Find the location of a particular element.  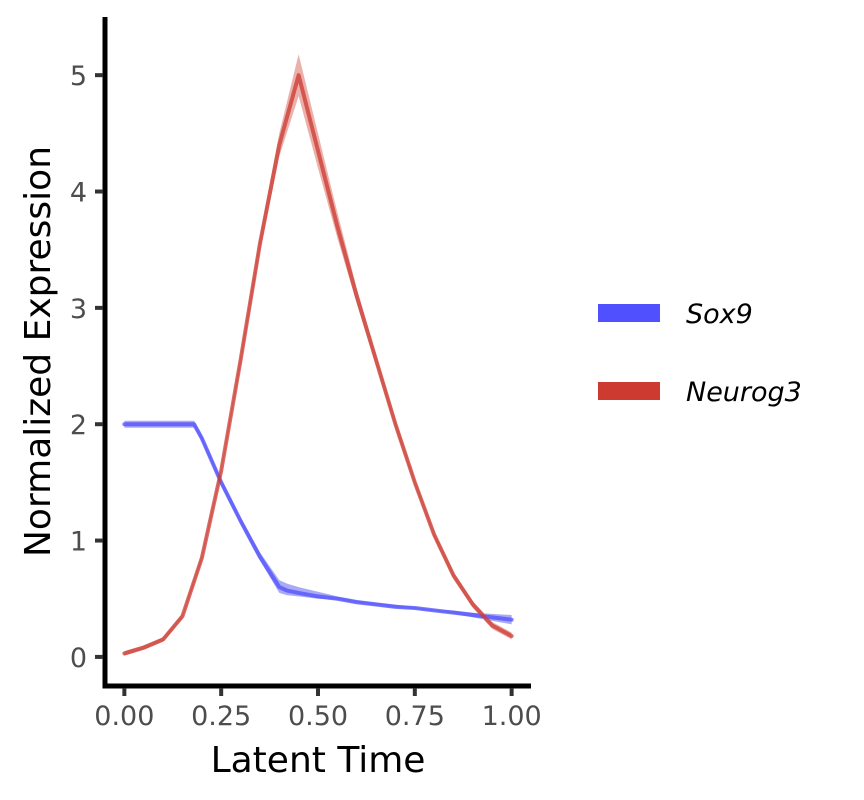

x-tick-label: 0.00 is located at coordinates (124, 716).